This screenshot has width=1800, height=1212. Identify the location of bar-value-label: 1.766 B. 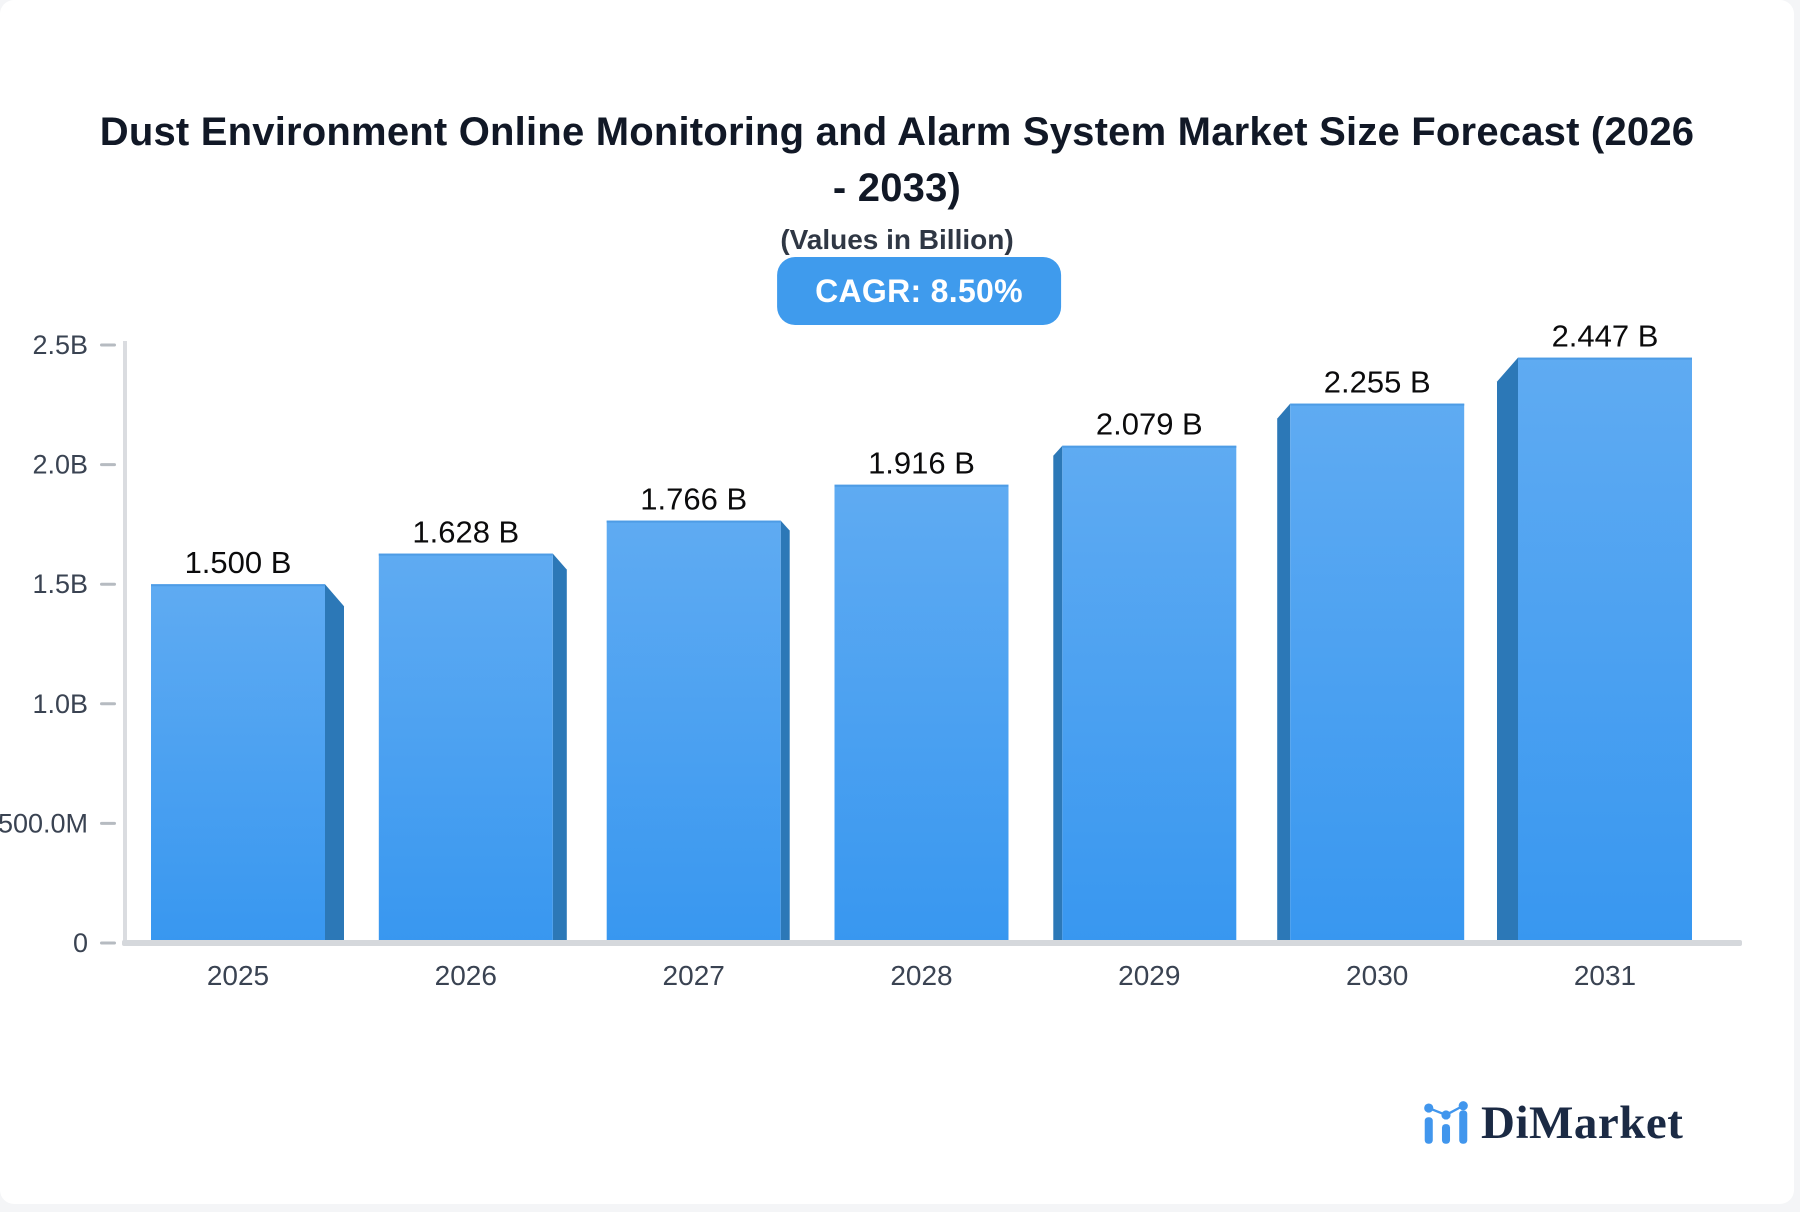
(693, 499).